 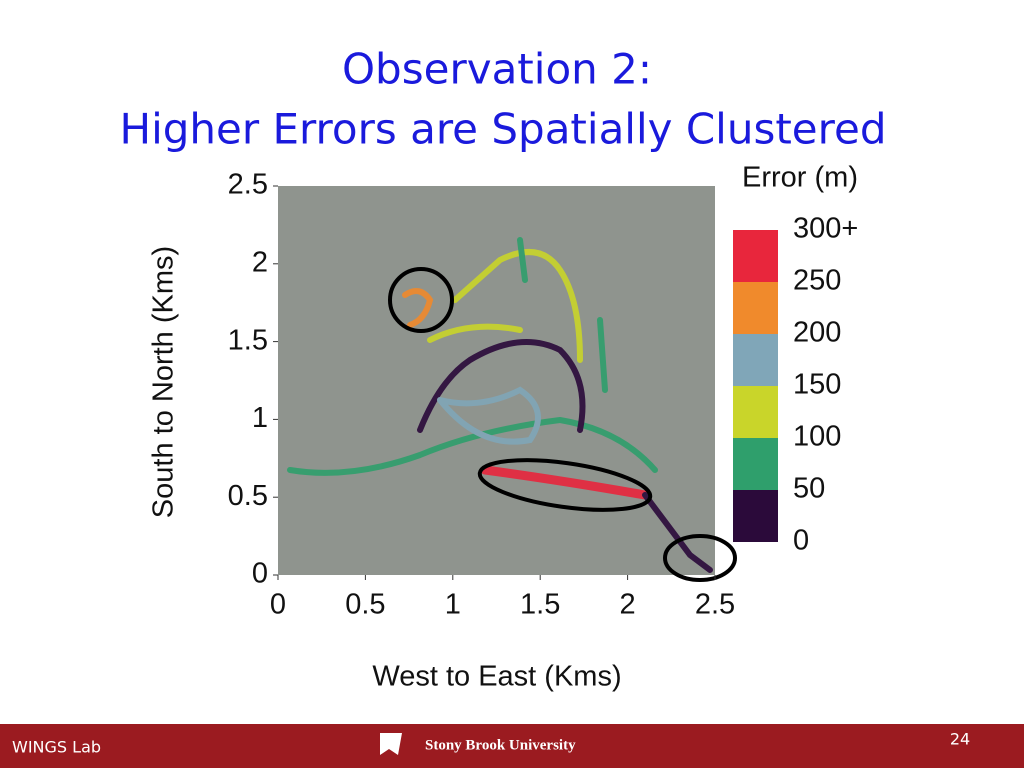 I want to click on colorbar-label: 0, so click(x=801, y=541).